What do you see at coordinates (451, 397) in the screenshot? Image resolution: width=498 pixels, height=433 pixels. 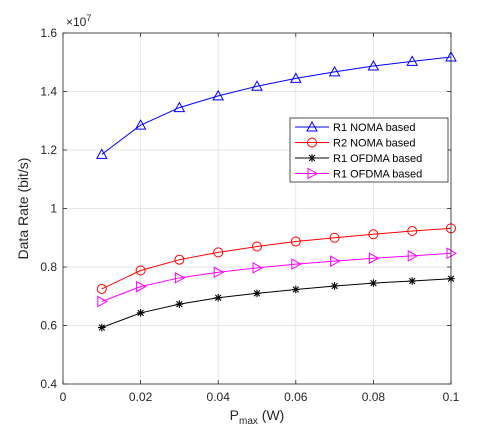 I see `x-tick-label: 0.1` at bounding box center [451, 397].